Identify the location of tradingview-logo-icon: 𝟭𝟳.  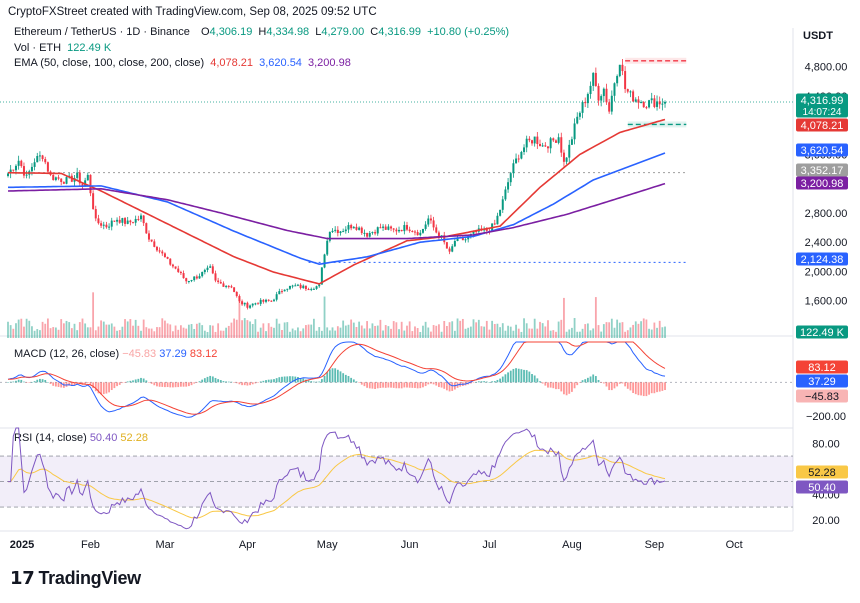
(22, 578).